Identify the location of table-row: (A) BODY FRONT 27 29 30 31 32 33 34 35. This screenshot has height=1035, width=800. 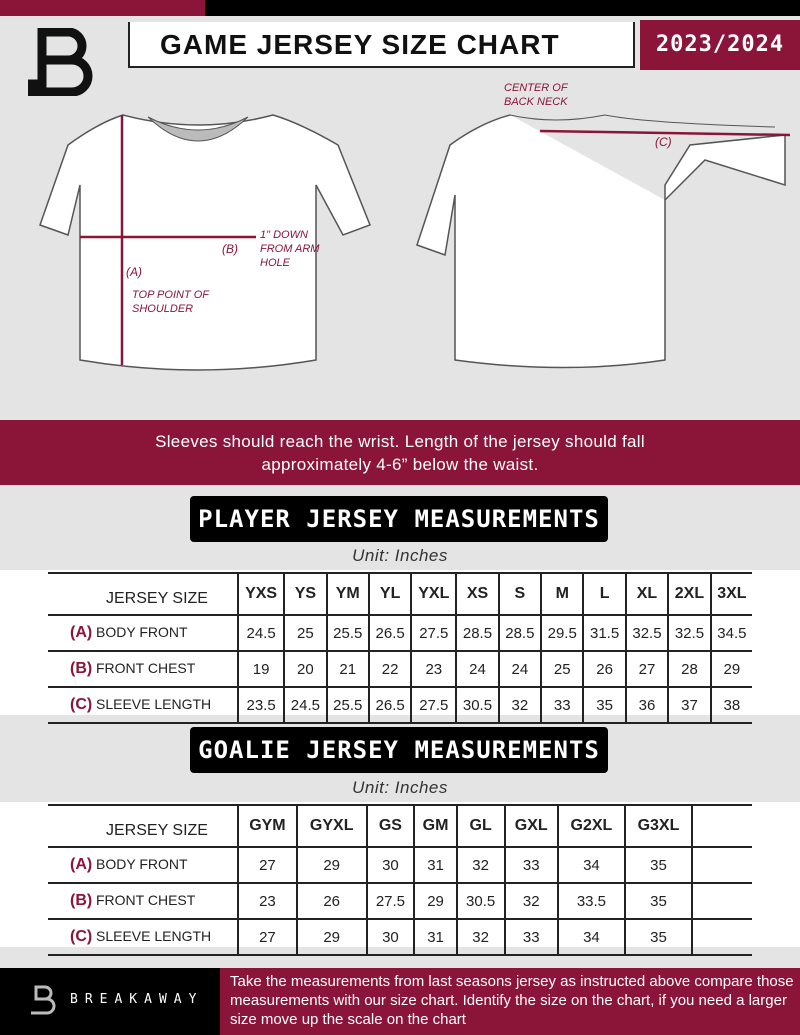
(400, 865).